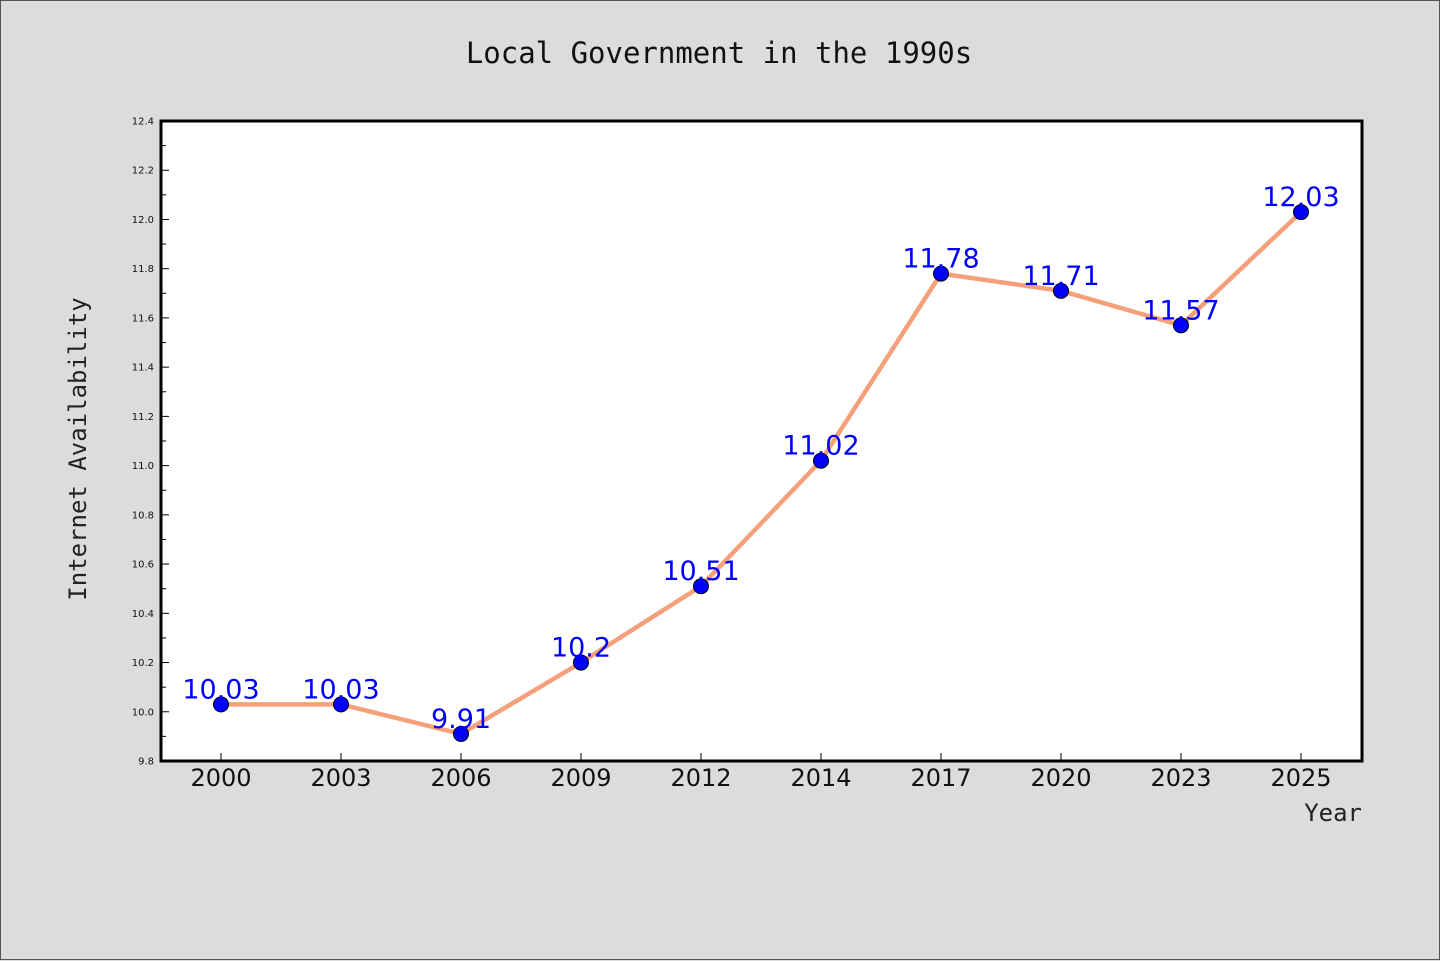  What do you see at coordinates (143, 466) in the screenshot?
I see `y-tick-label: 11.0` at bounding box center [143, 466].